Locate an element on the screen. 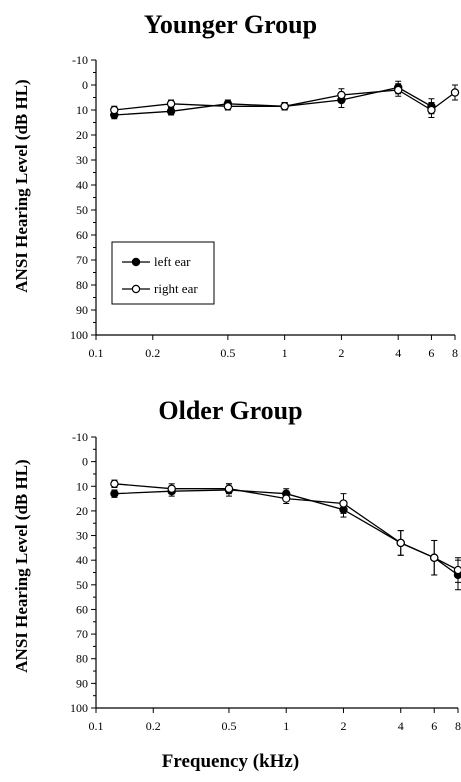 This screenshot has height=782, width=461. series-left-ear is located at coordinates (273, 100).